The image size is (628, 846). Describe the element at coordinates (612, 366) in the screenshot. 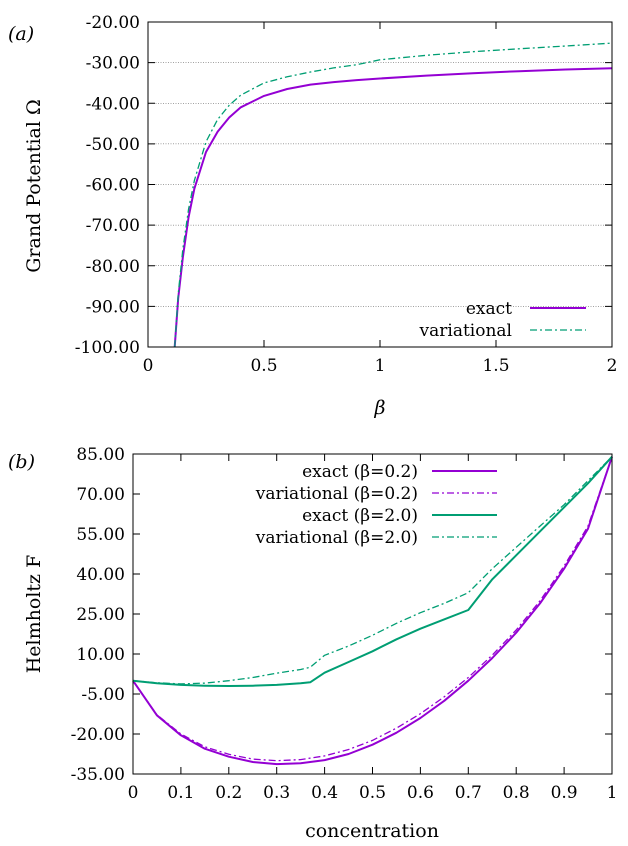

I see `x-tick-label: 2` at that location.